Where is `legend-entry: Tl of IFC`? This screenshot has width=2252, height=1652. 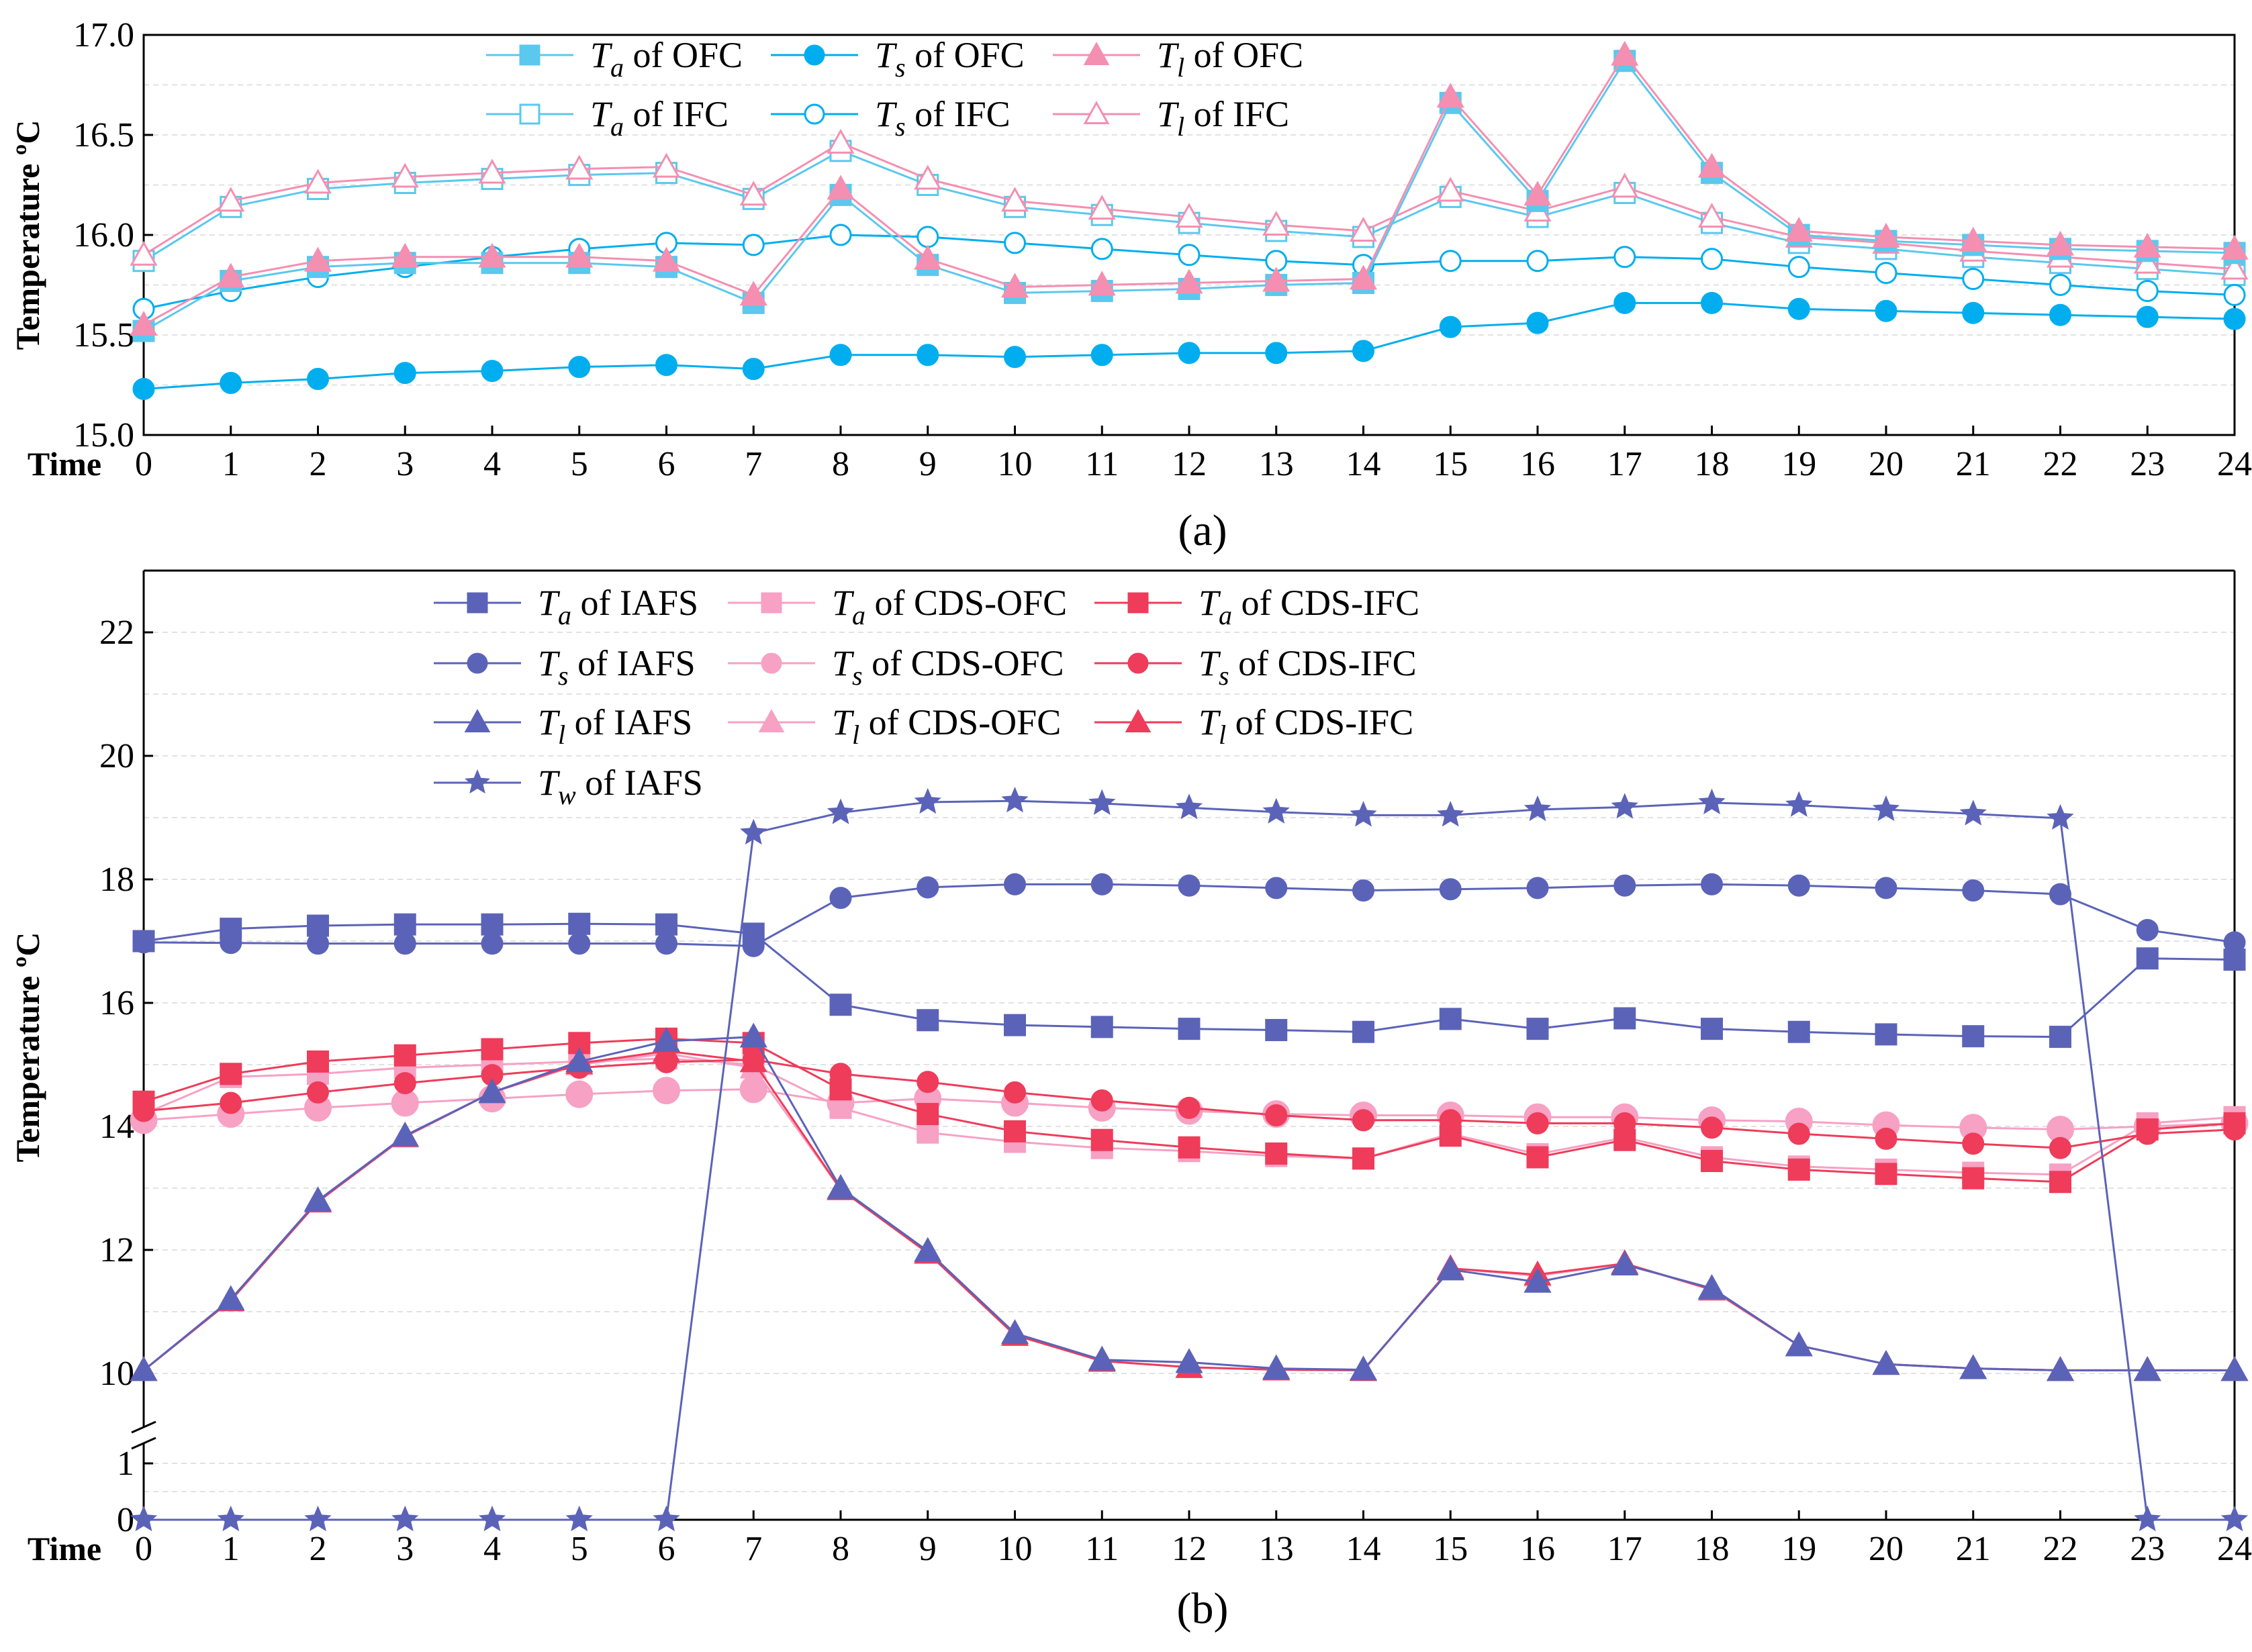
legend-entry: Tl of IFC is located at coordinates (1171, 118).